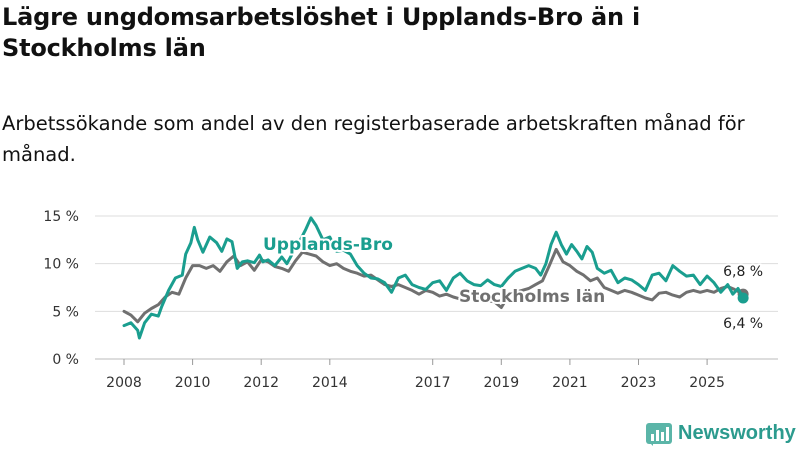 This screenshot has height=450, width=800. Describe the element at coordinates (61, 265) in the screenshot. I see `y-tick-label: 10 %` at that location.